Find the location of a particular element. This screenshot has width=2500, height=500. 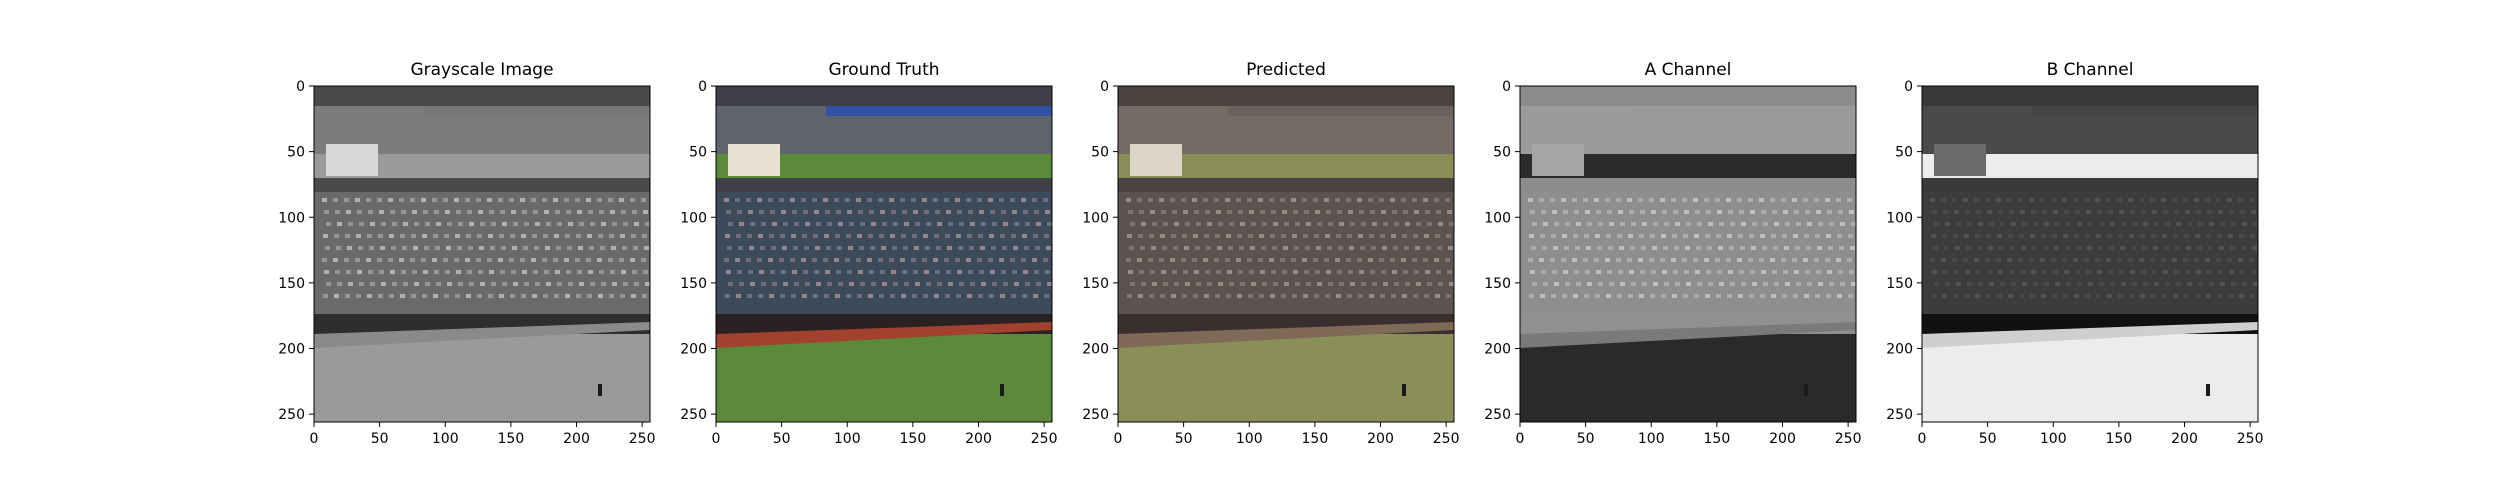

panel-title: Predicted is located at coordinates (1286, 70).